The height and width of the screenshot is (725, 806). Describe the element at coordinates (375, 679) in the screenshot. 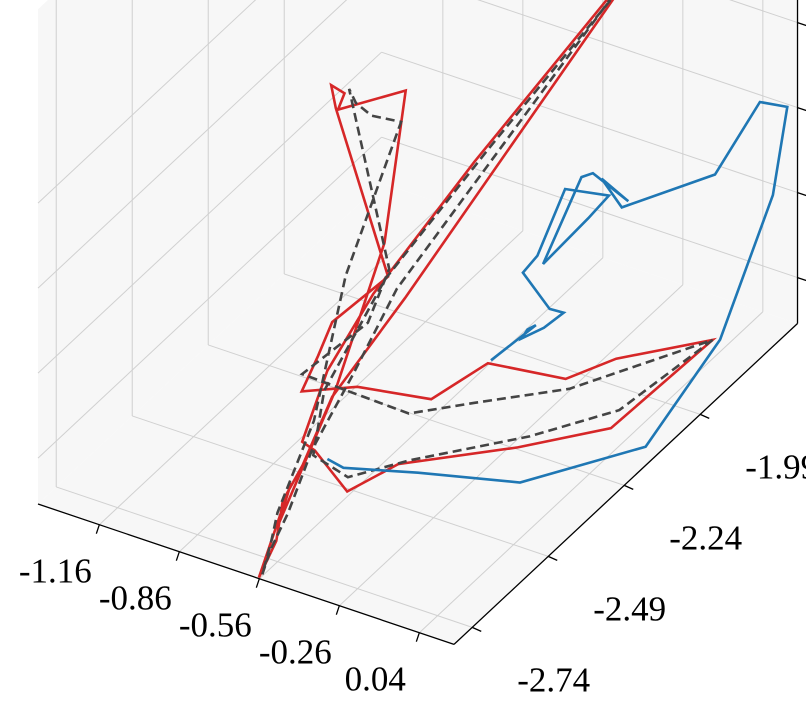

I see `x-tick-label: 0.04` at that location.